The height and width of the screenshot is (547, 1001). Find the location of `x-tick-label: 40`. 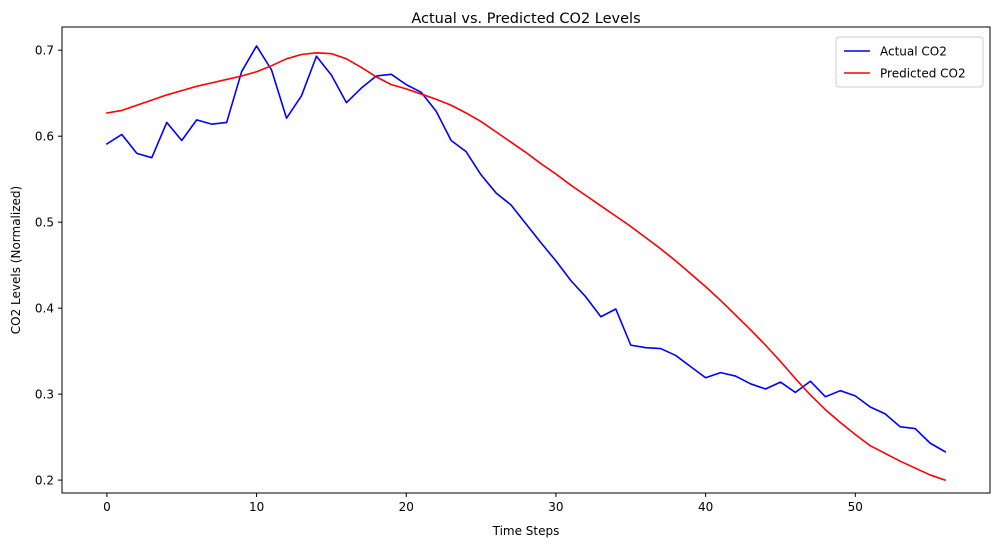

x-tick-label: 40 is located at coordinates (705, 507).